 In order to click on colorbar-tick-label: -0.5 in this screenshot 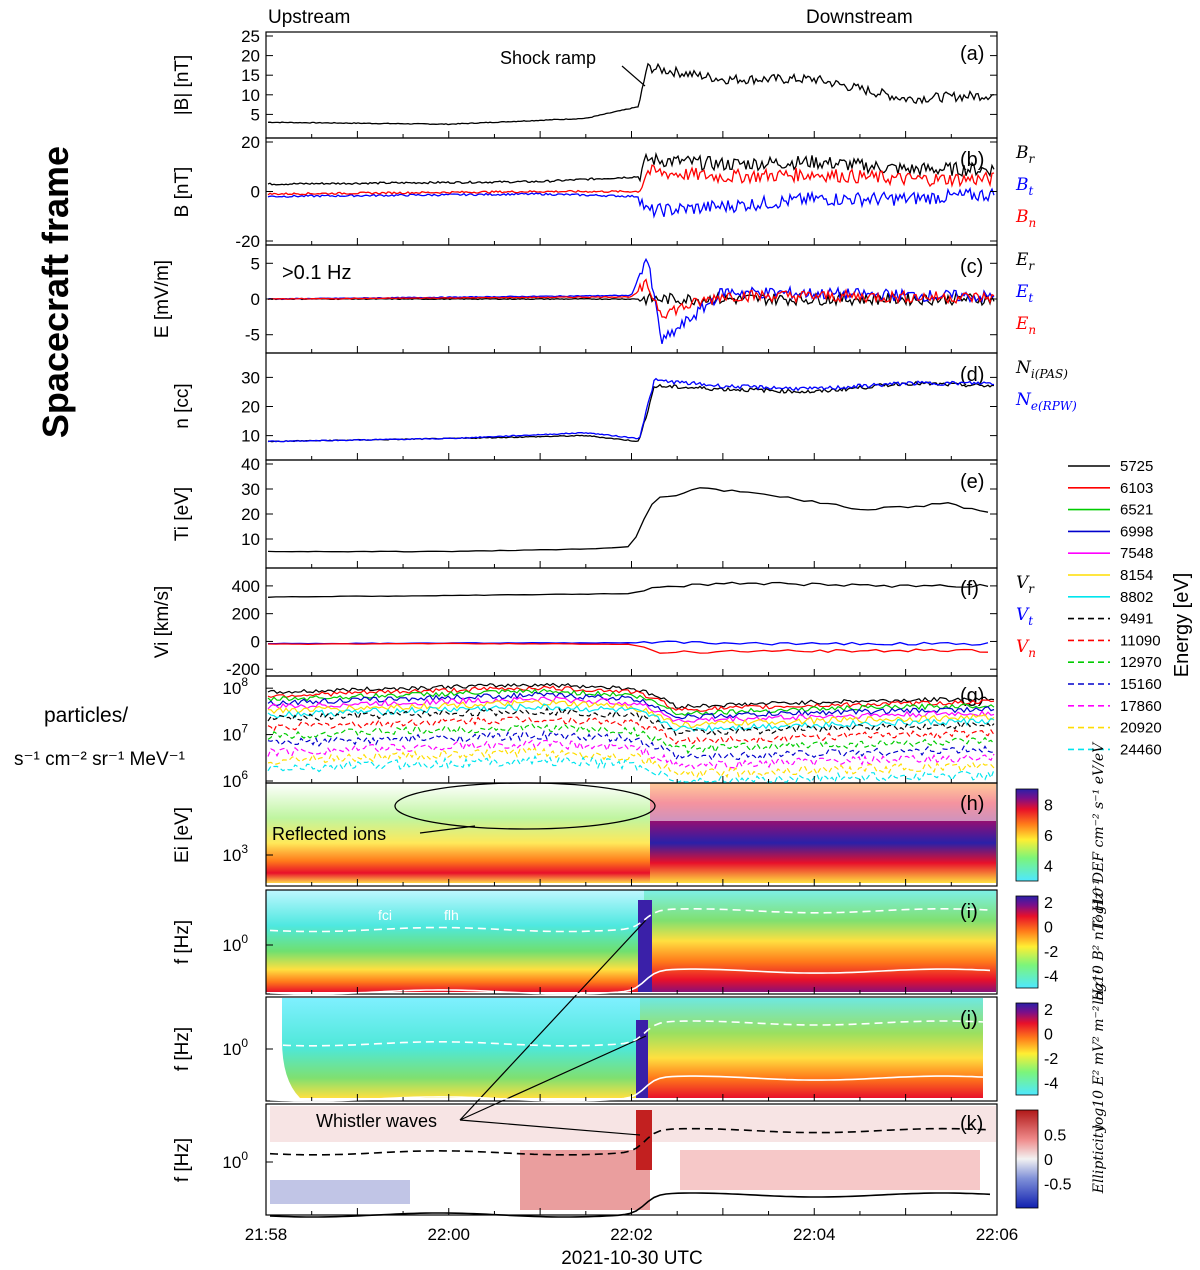, I will do `click(1058, 1185)`.